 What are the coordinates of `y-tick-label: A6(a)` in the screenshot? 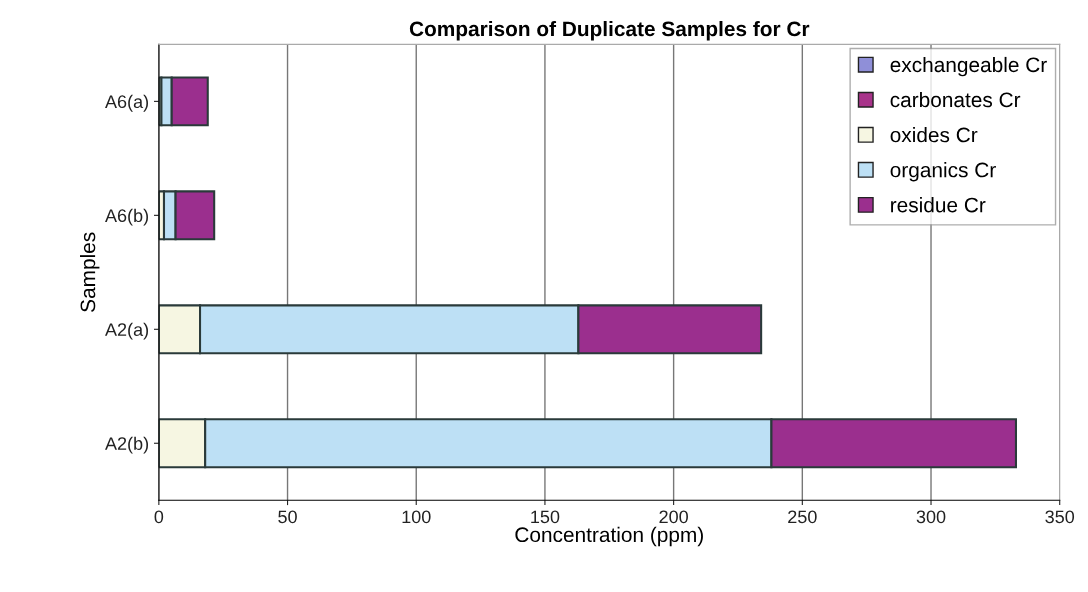 It's located at (127, 103).